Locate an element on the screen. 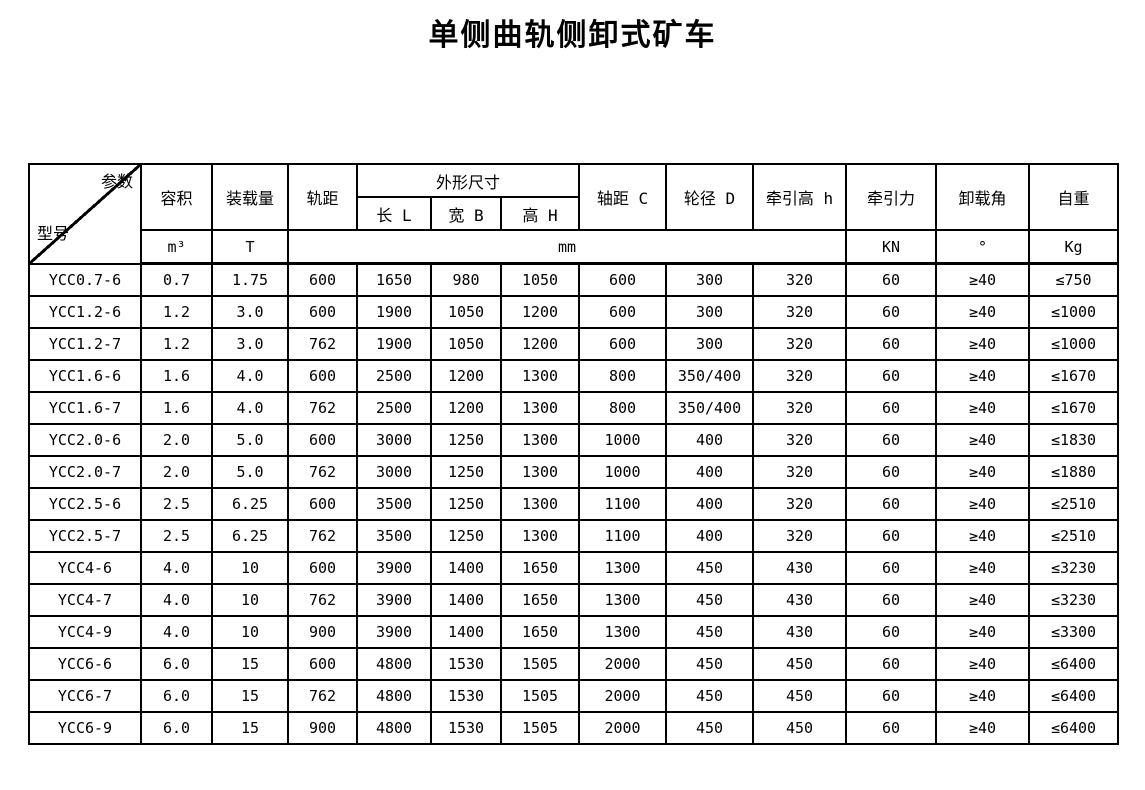 The width and height of the screenshot is (1145, 790). value-cell: 1200 is located at coordinates (540, 344).